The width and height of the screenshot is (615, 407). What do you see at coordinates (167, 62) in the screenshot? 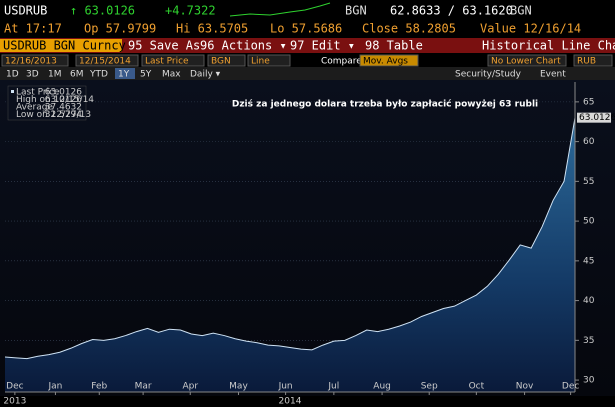
I see `control: Last Price` at bounding box center [167, 62].